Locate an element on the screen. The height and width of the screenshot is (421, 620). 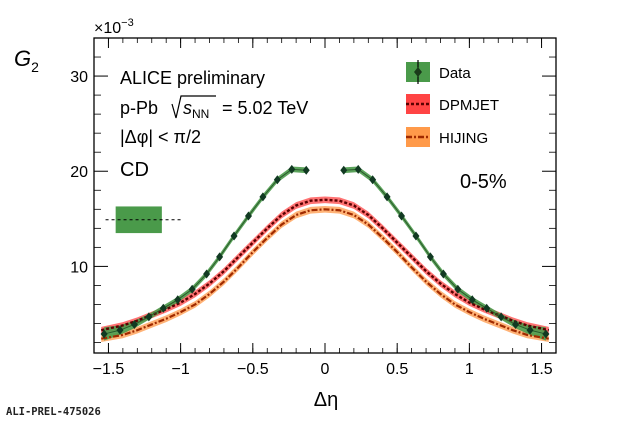
legend-entry-data: Data is located at coordinates (438, 72).